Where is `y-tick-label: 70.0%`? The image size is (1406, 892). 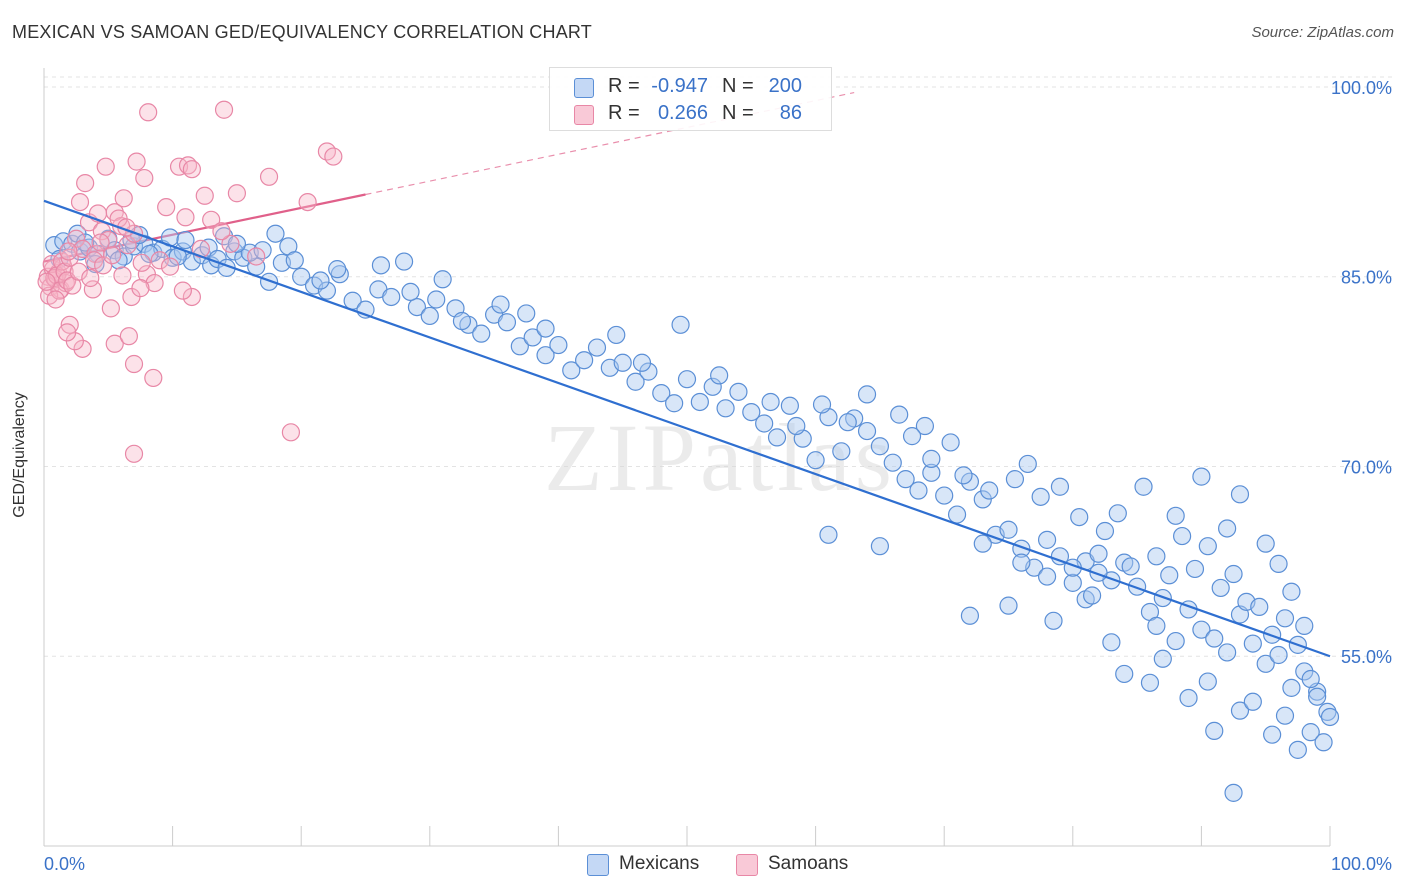
y-tick-label: 70.0% is located at coordinates (1366, 467).